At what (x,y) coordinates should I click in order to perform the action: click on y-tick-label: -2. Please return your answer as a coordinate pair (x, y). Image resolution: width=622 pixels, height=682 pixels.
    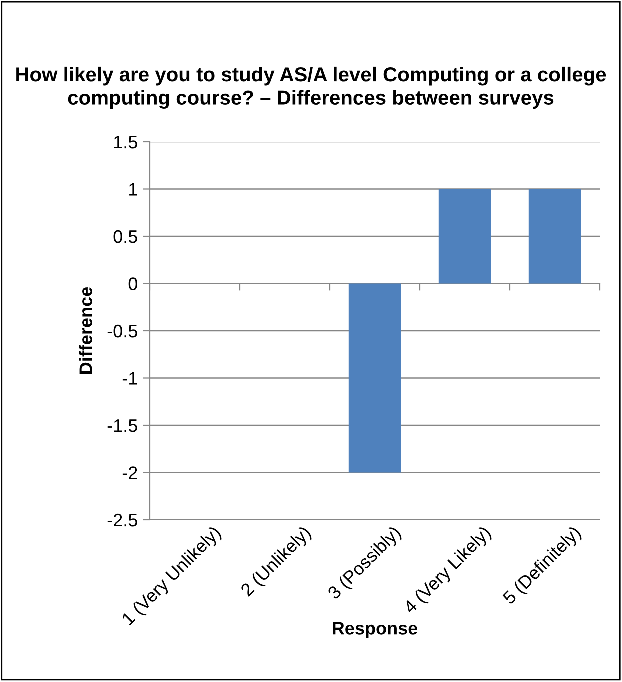
    Looking at the image, I should click on (130, 473).